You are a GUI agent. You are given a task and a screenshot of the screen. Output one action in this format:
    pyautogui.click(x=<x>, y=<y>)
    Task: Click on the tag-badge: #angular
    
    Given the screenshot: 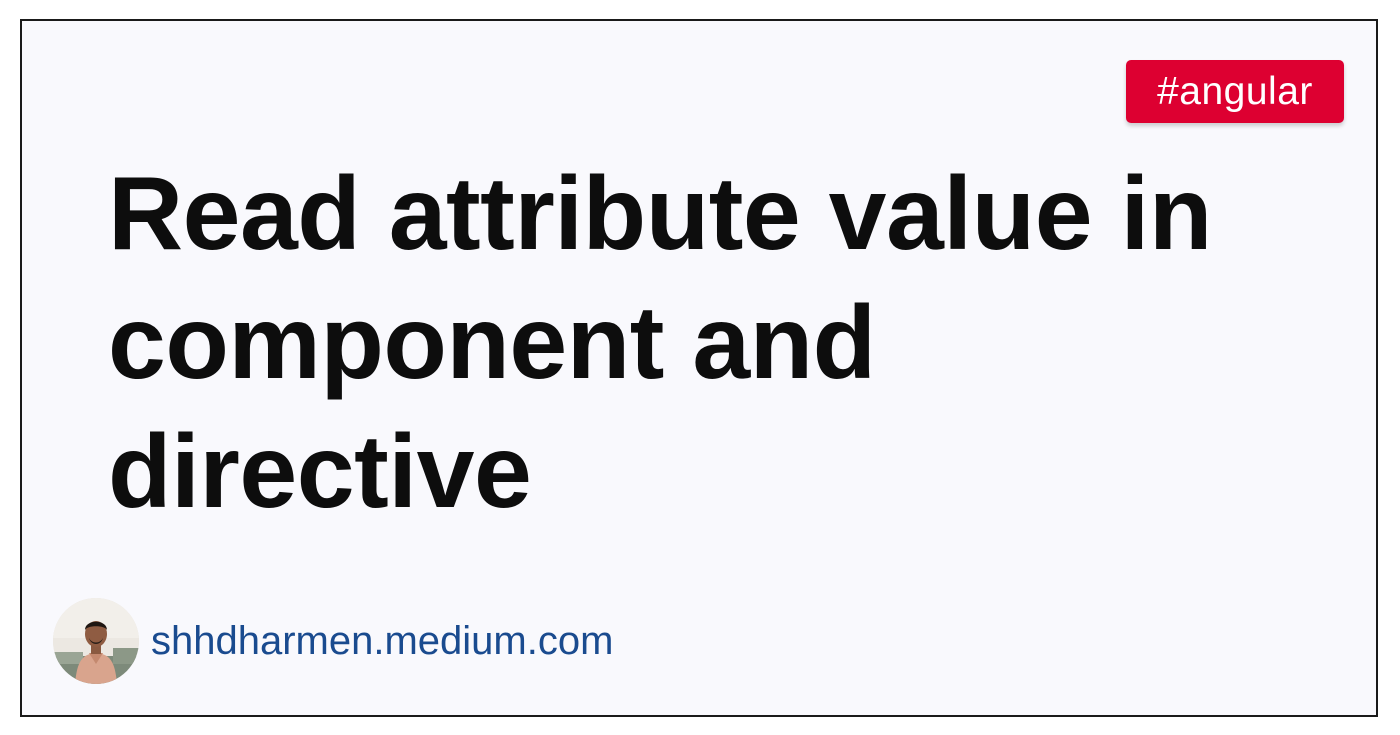 What is the action you would take?
    pyautogui.click(x=1235, y=91)
    